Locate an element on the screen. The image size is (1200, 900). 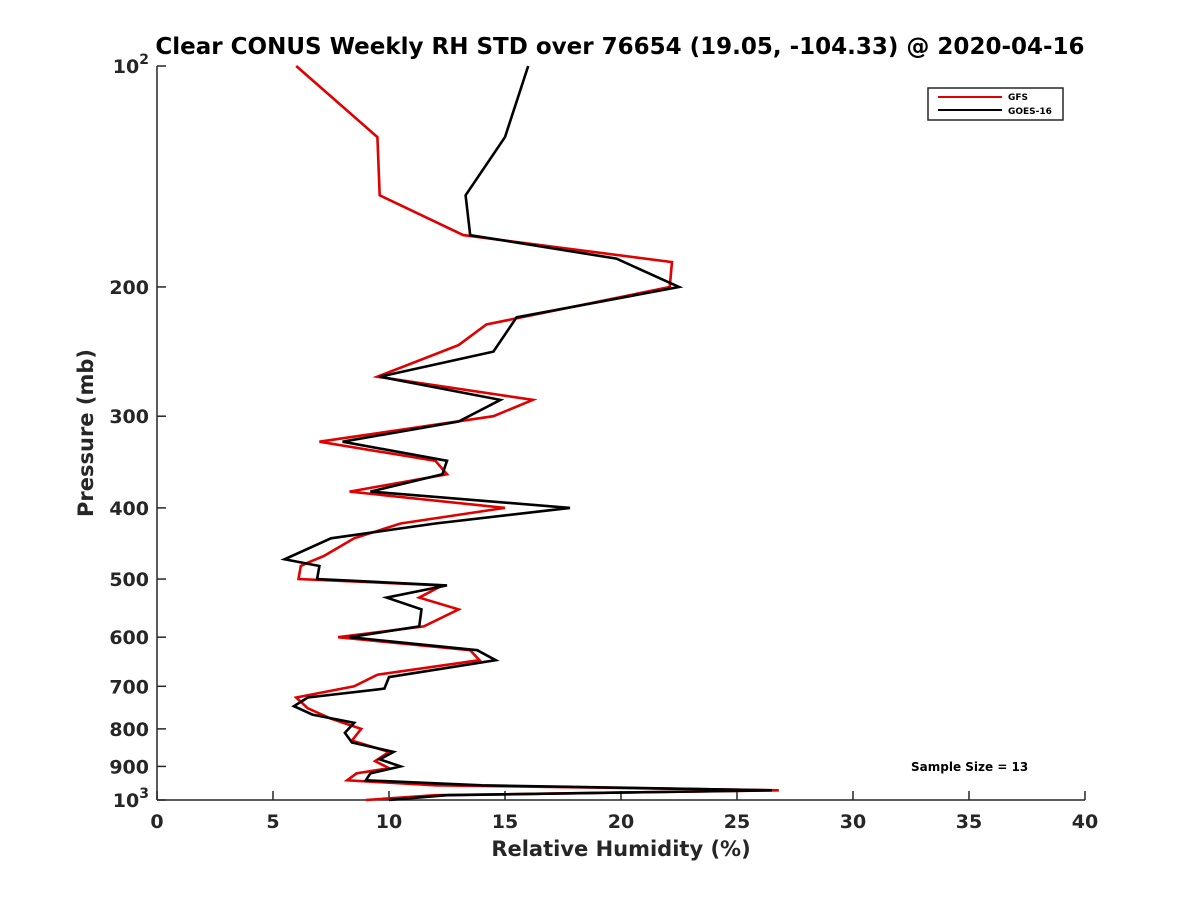
x-tick-label: 35 is located at coordinates (969, 822).